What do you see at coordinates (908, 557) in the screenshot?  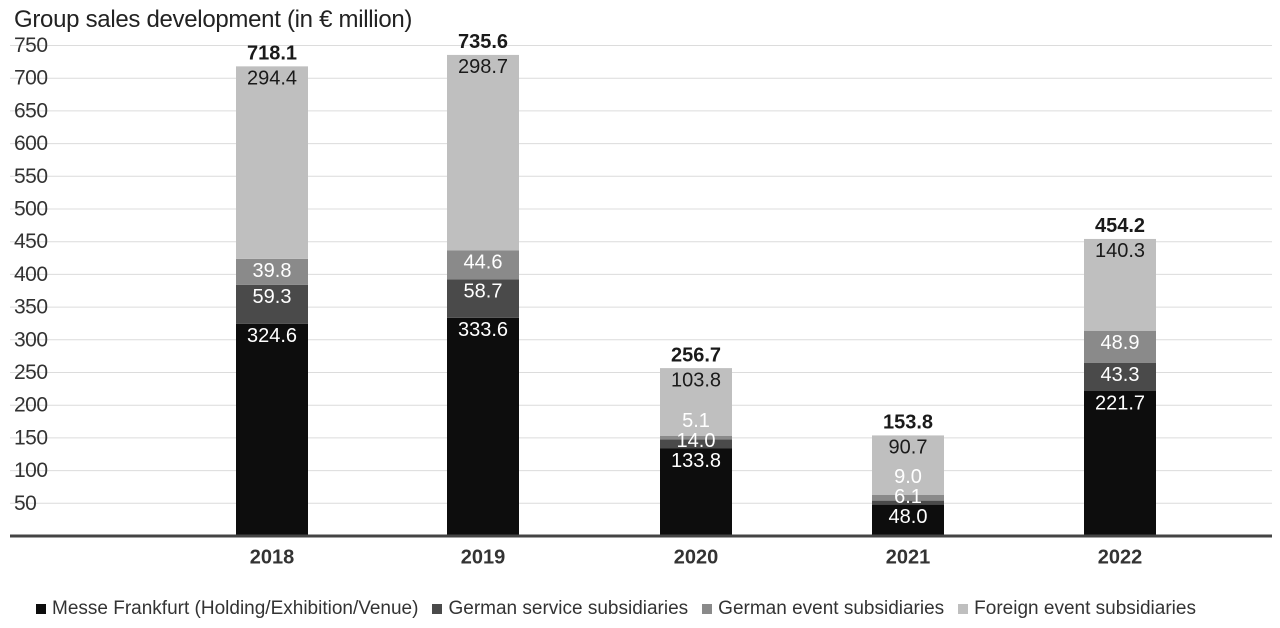 I see `x-tick-label: 2021` at bounding box center [908, 557].